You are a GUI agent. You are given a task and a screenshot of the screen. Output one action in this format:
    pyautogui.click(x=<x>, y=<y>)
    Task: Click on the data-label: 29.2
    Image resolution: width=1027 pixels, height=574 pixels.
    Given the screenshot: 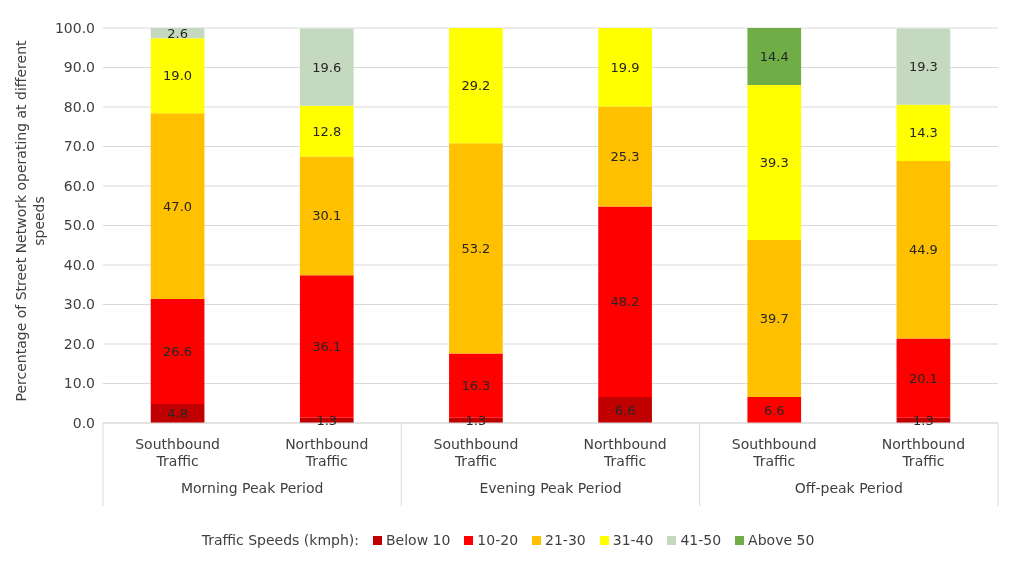 What is the action you would take?
    pyautogui.click(x=476, y=86)
    